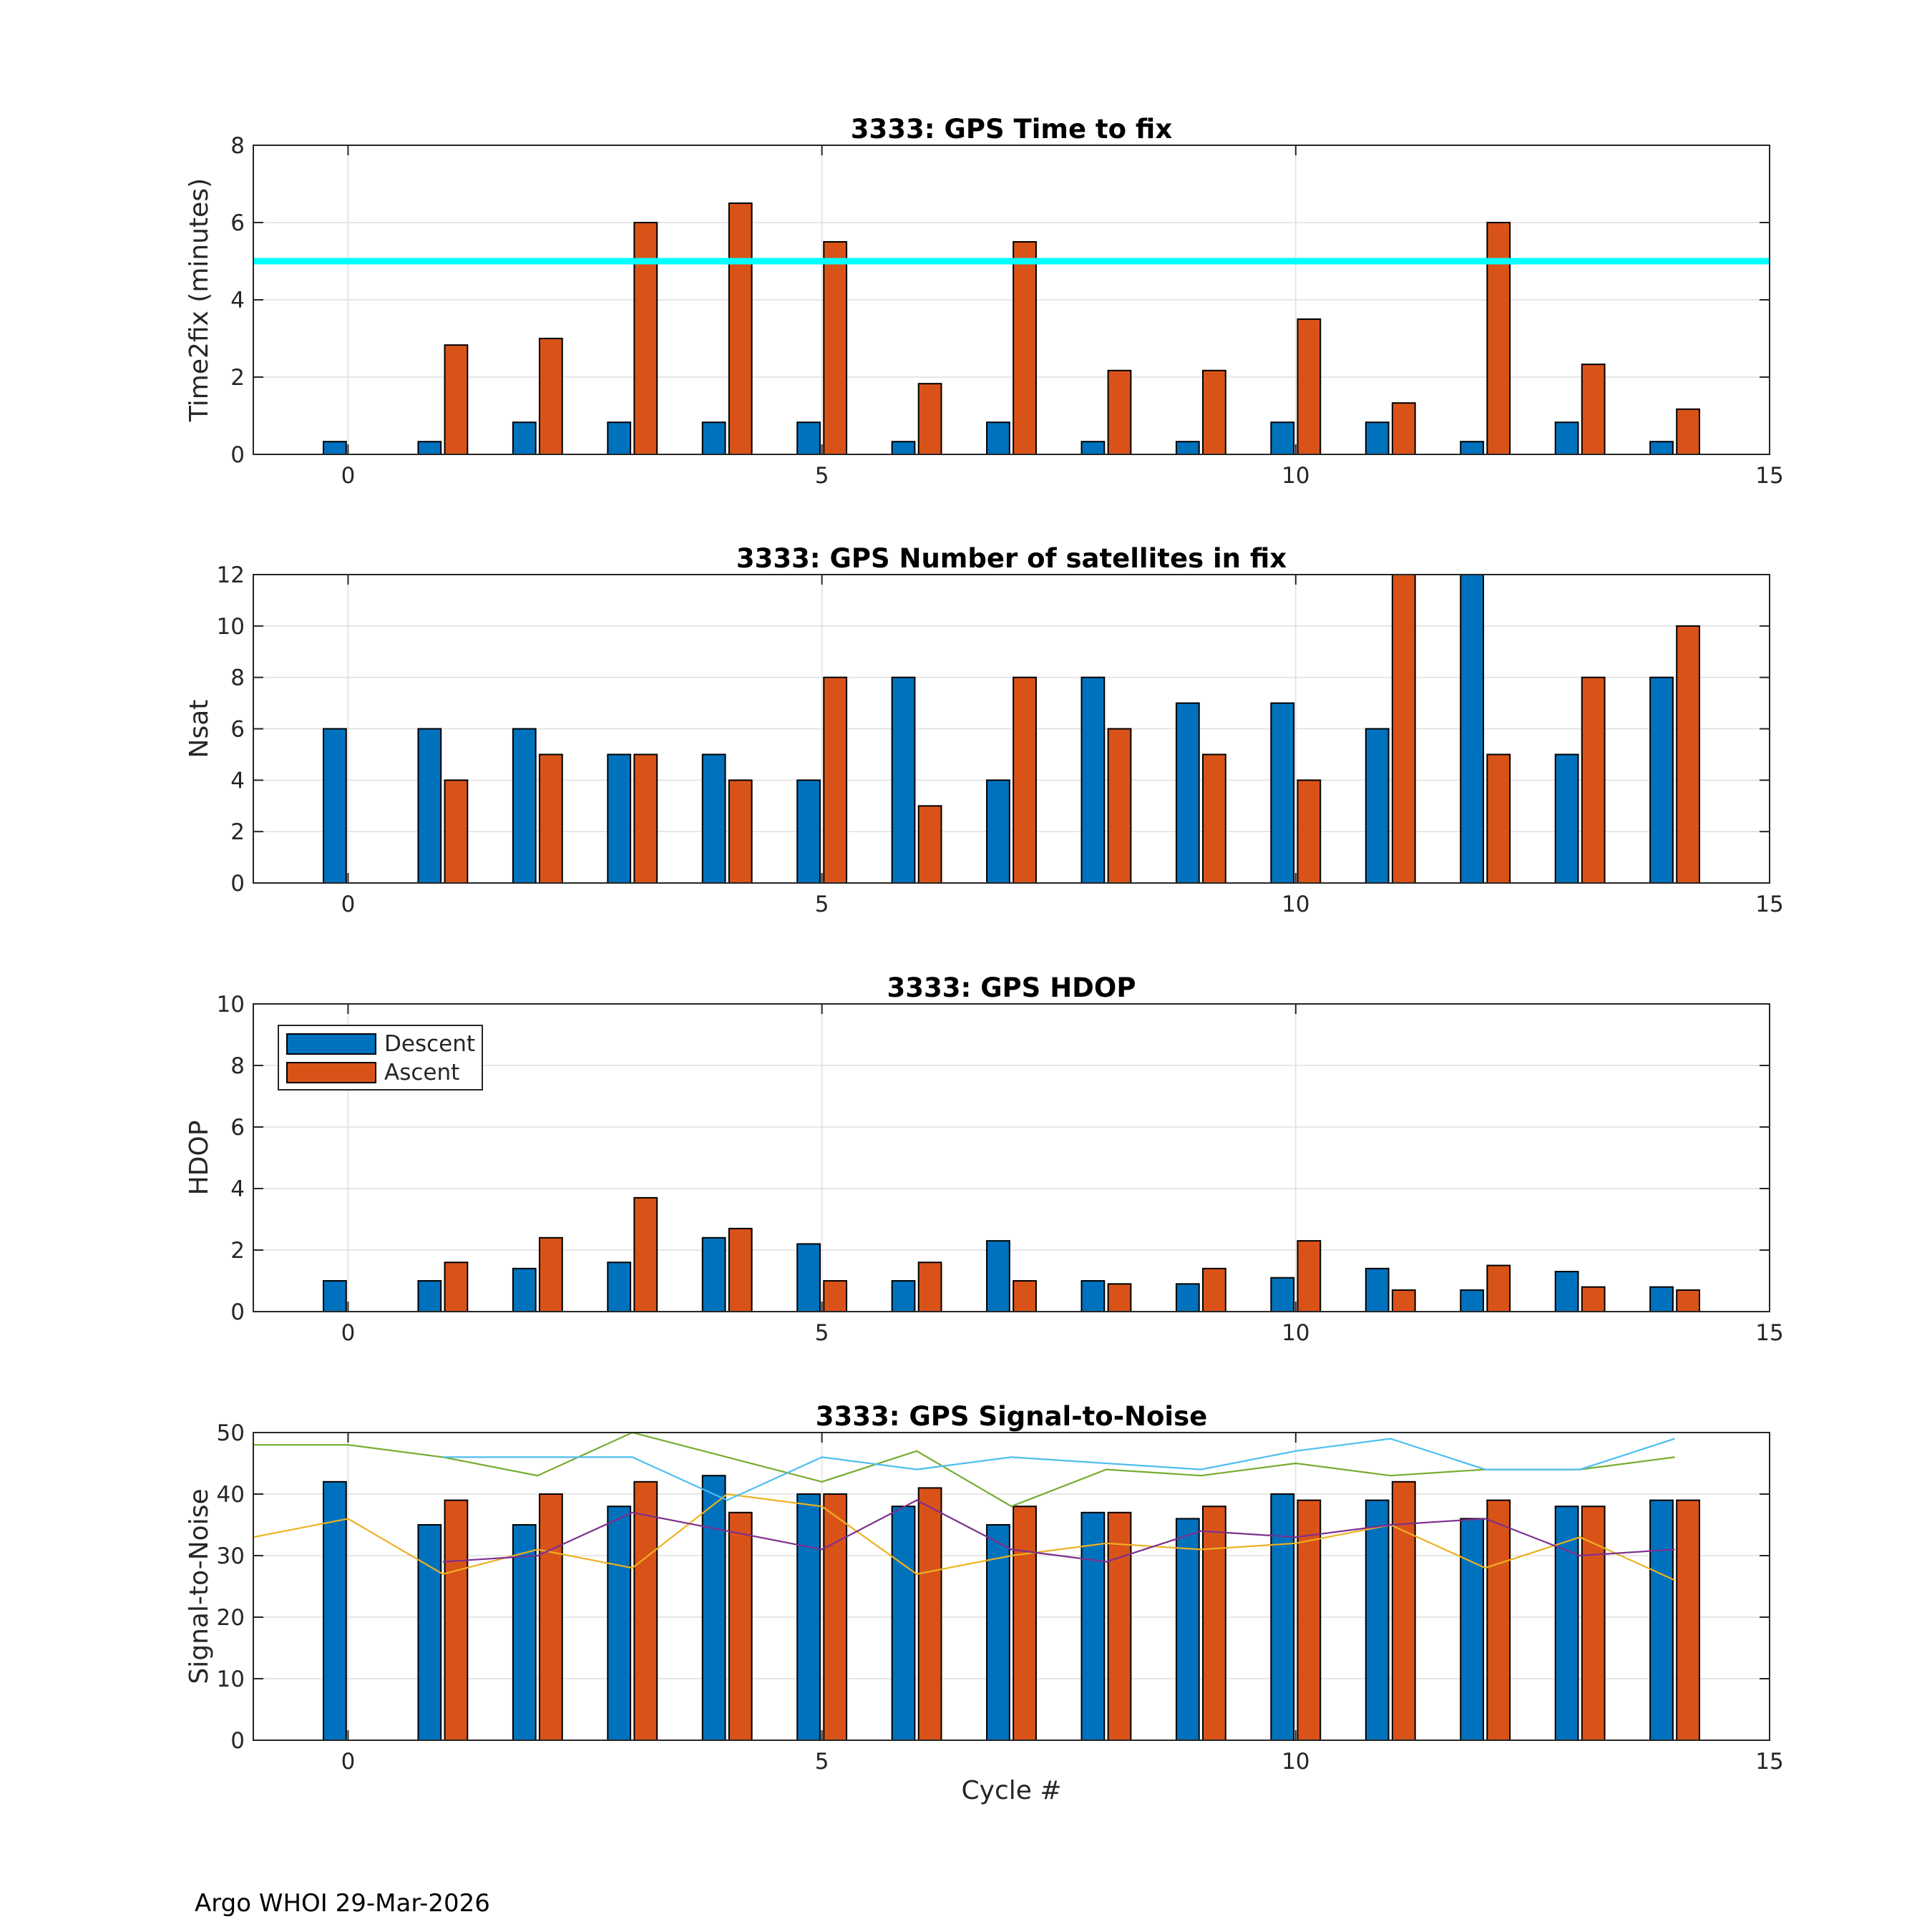 This screenshot has height=1932, width=1932. What do you see at coordinates (1011, 1157) in the screenshot?
I see `axes-box` at bounding box center [1011, 1157].